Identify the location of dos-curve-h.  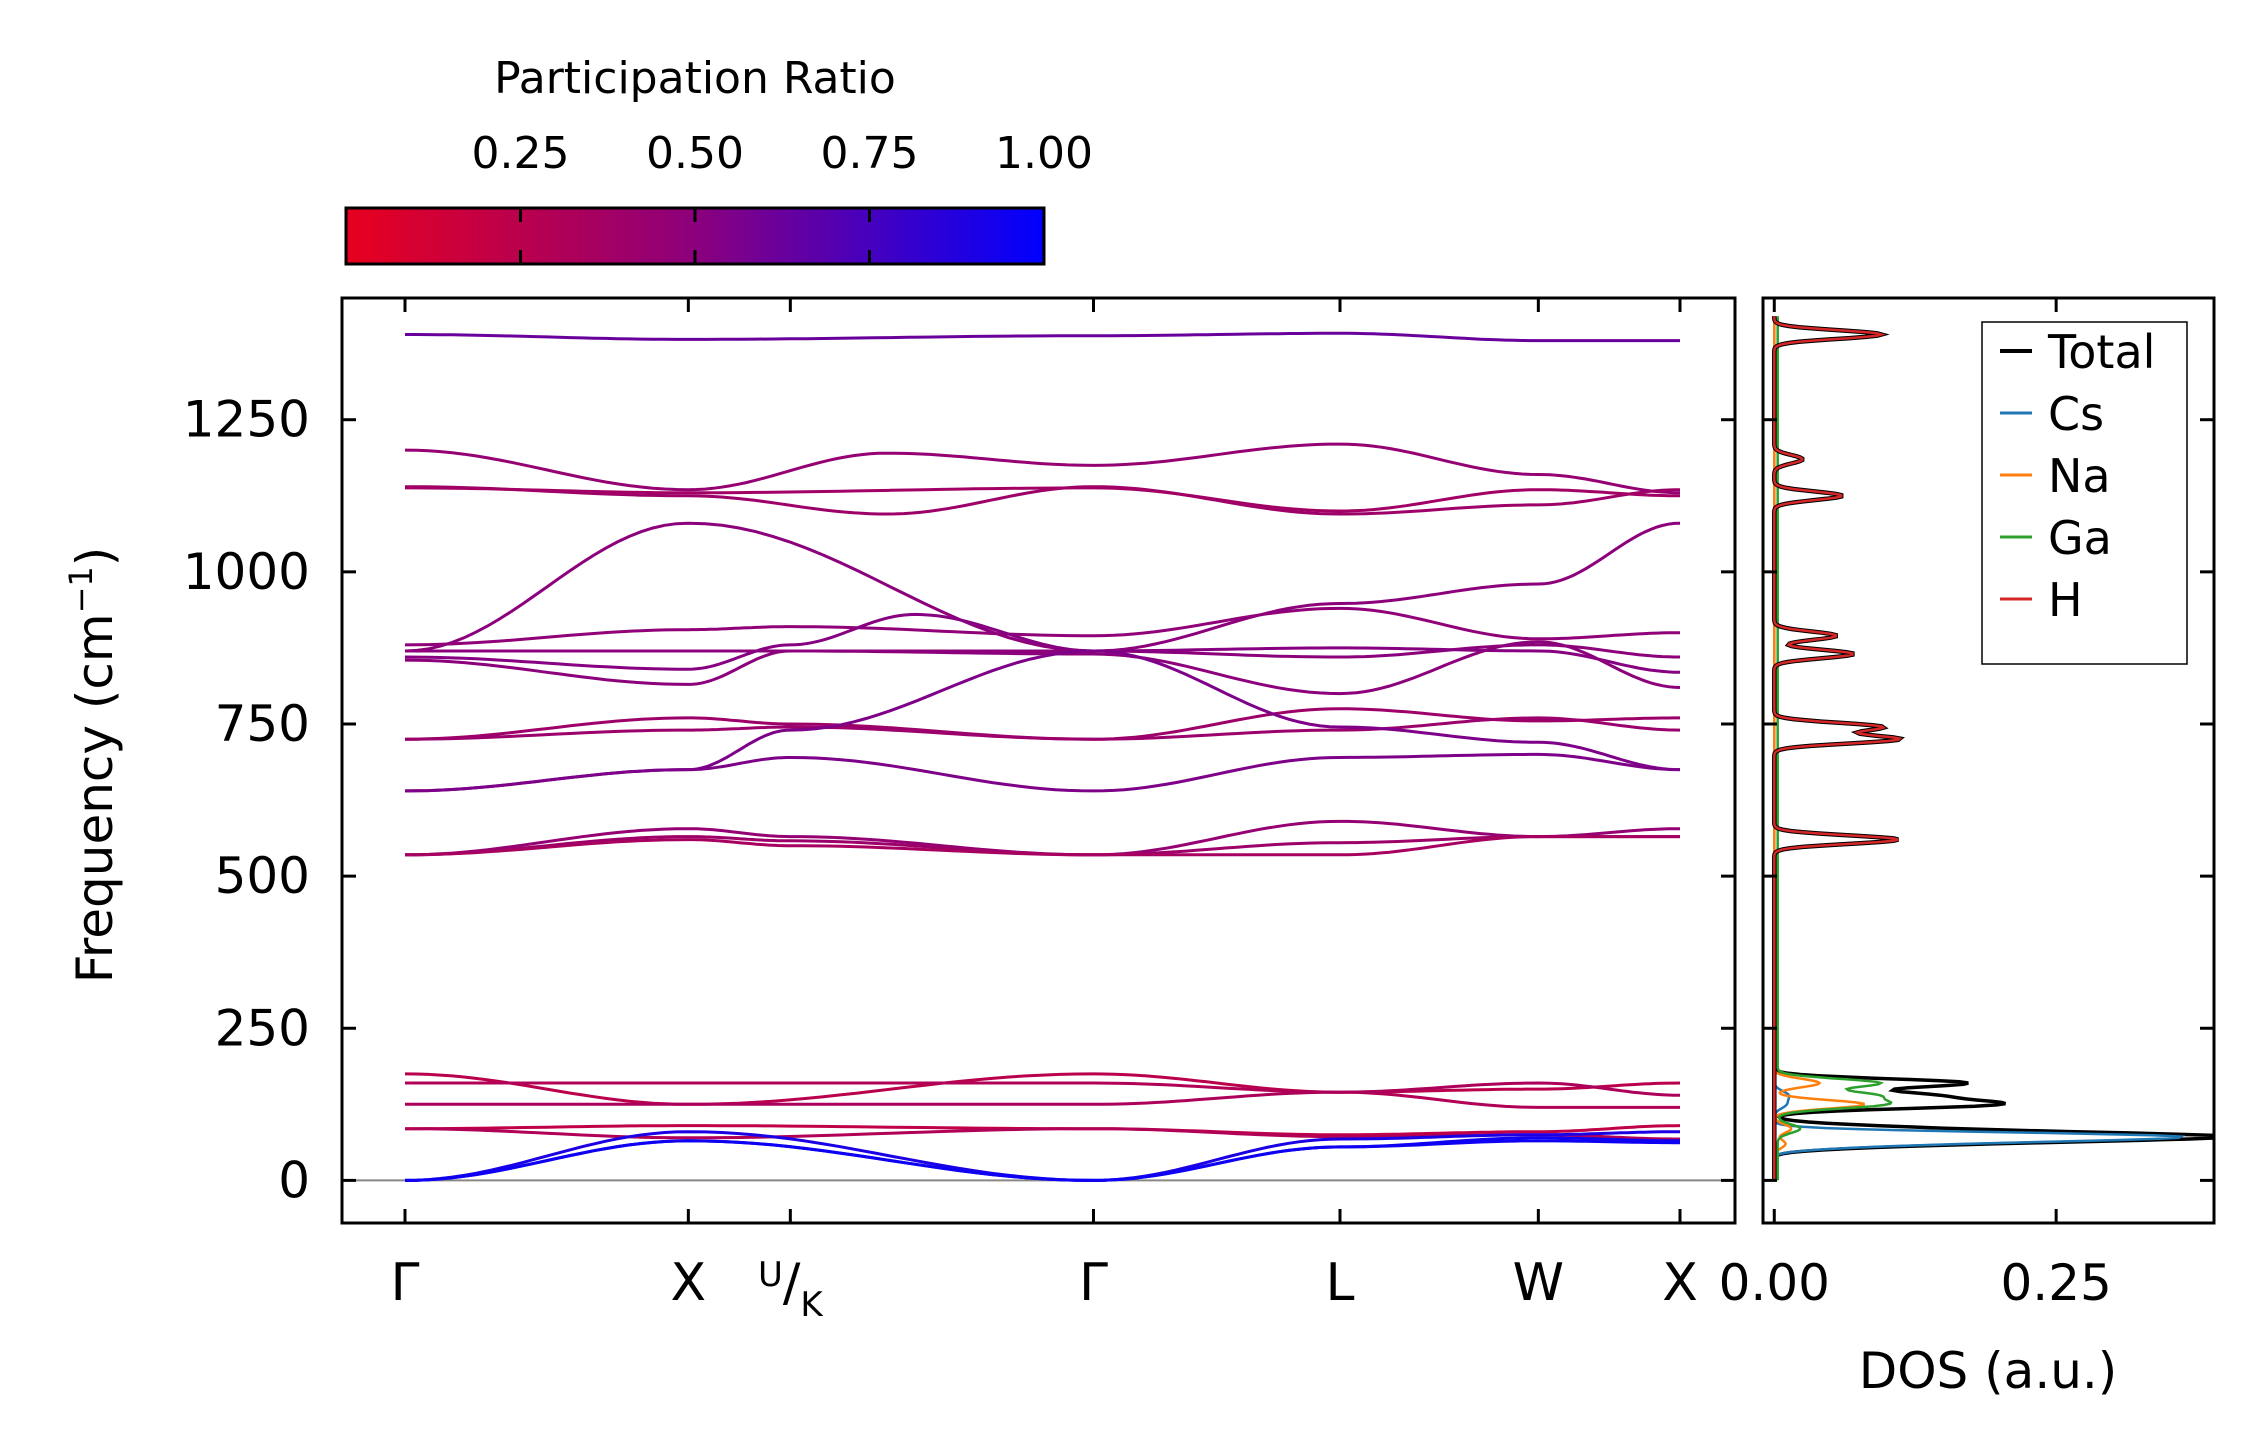
(1838, 748).